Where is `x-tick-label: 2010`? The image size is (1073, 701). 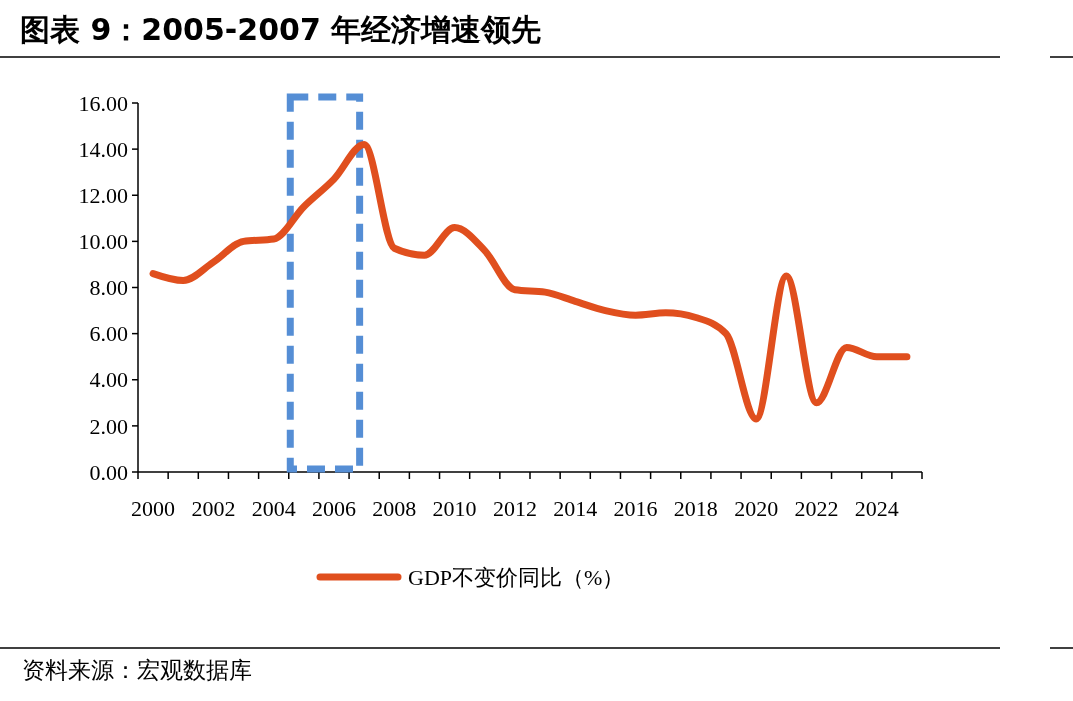
x-tick-label: 2010 is located at coordinates (454, 508).